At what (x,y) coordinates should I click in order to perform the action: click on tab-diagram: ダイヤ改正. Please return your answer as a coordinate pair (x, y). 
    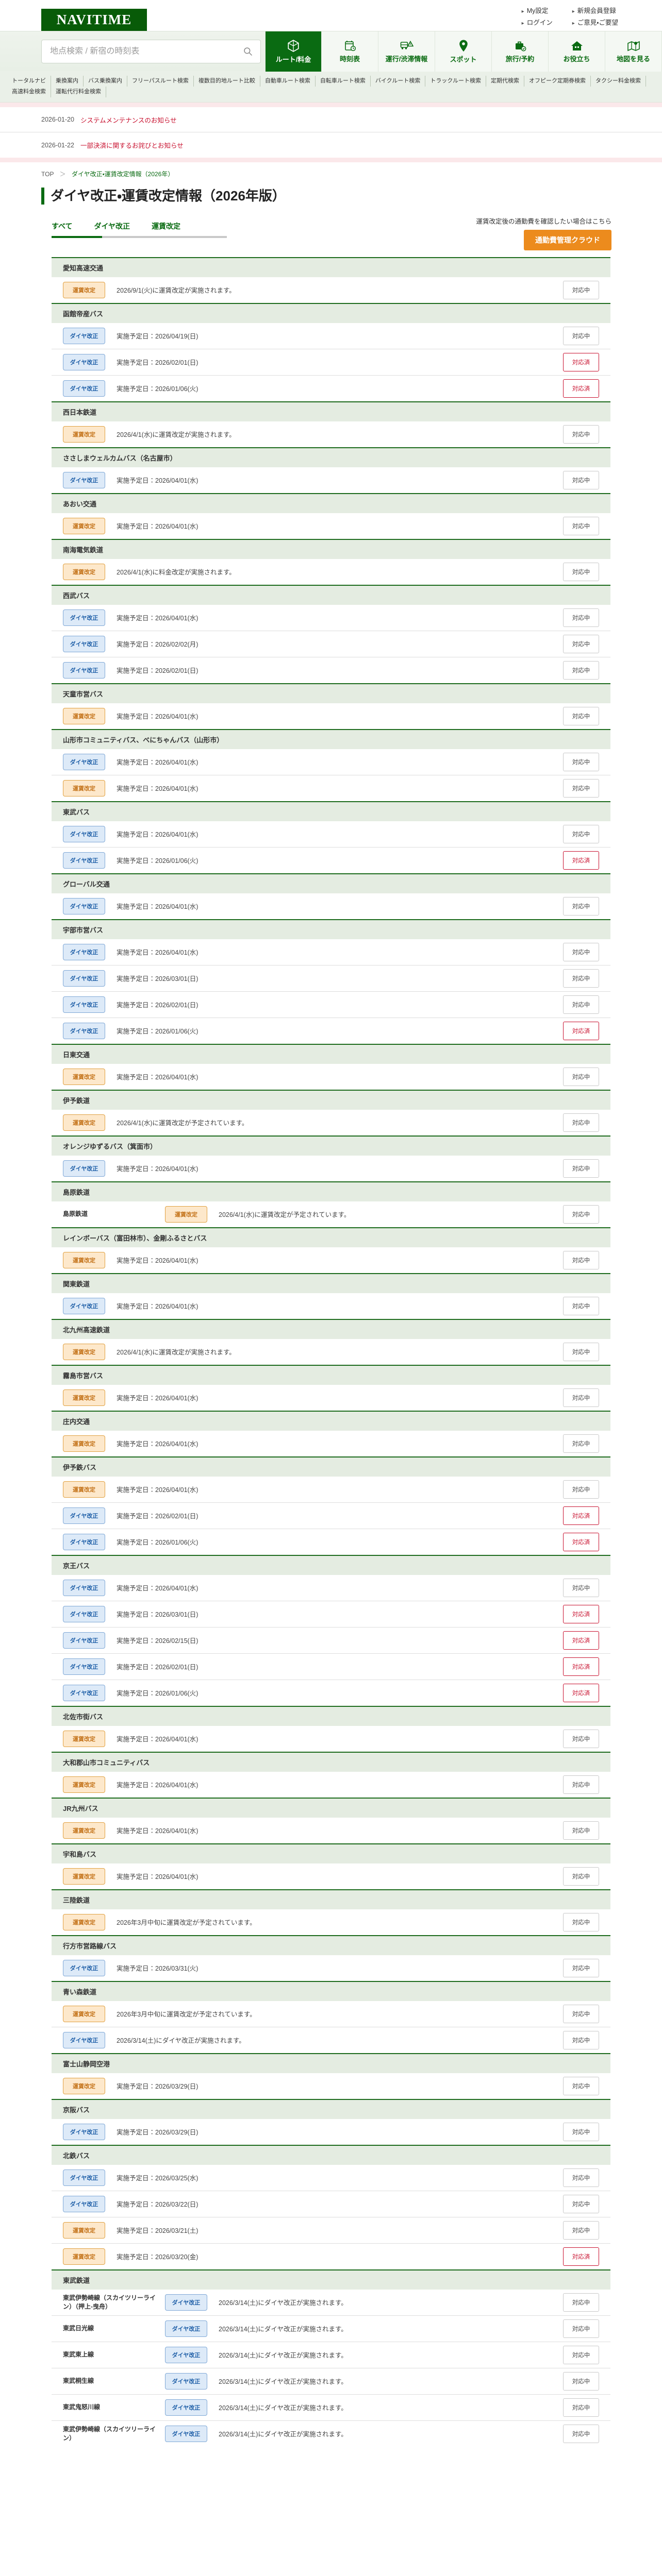
    Looking at the image, I should click on (112, 226).